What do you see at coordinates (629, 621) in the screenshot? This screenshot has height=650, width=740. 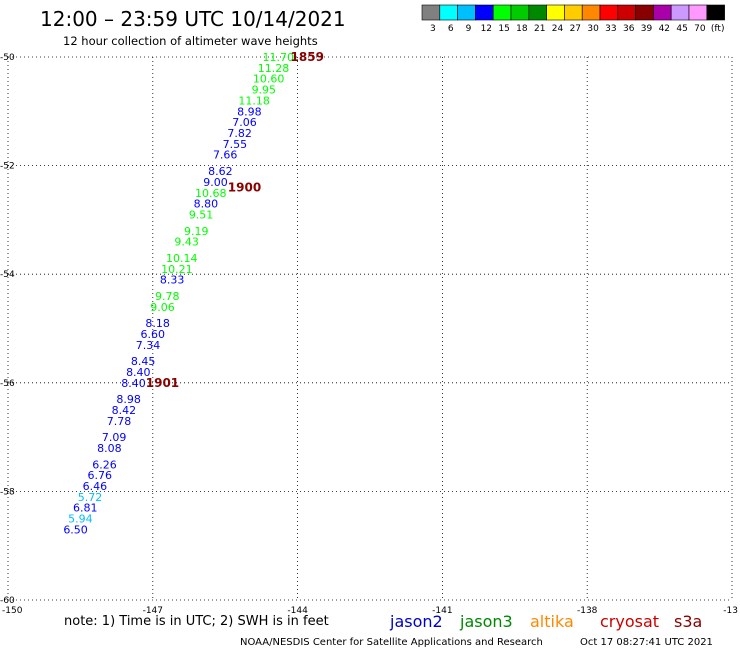 I see `legend-cryosat: cryosat` at bounding box center [629, 621].